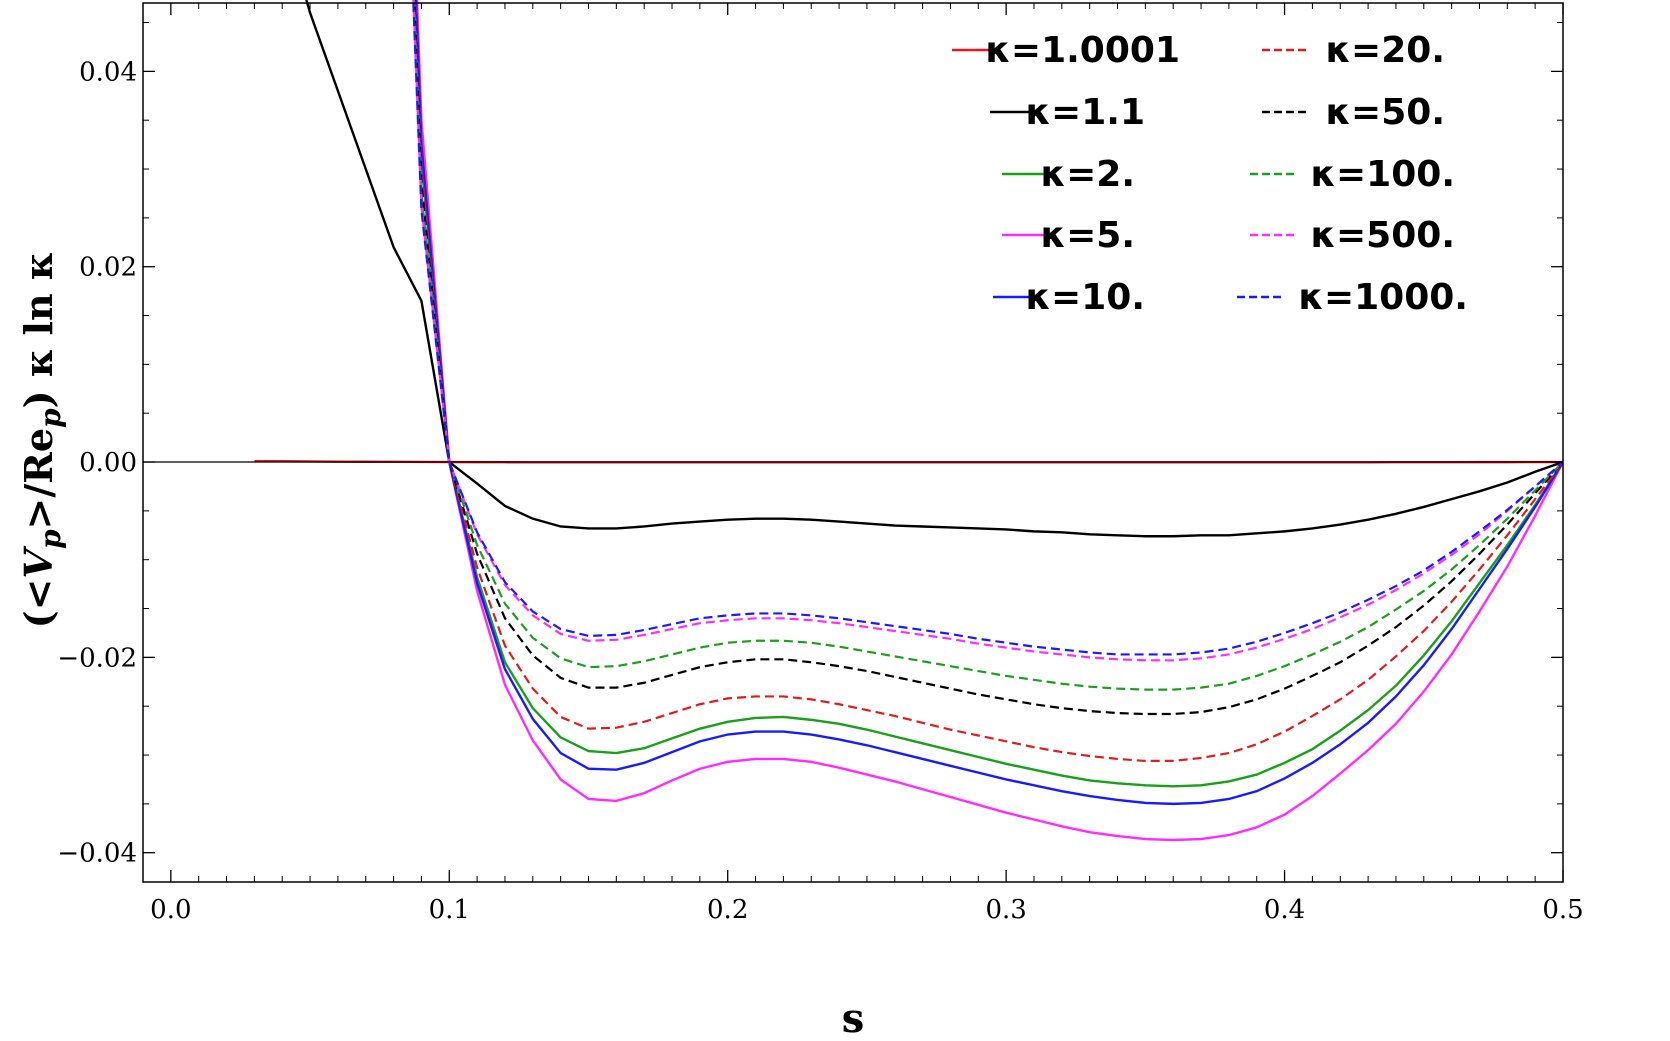 The image size is (1670, 1041). I want to click on legend-label: κ=2., so click(1088, 174).